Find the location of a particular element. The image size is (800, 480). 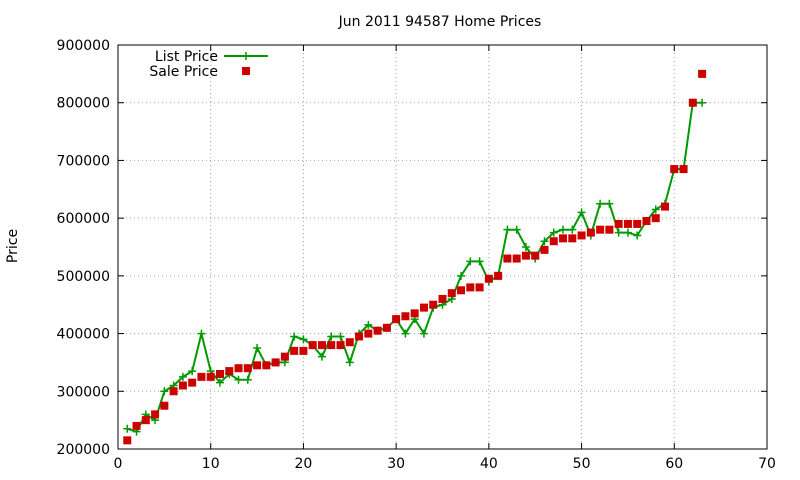

x-tick-label: 0 is located at coordinates (118, 464).